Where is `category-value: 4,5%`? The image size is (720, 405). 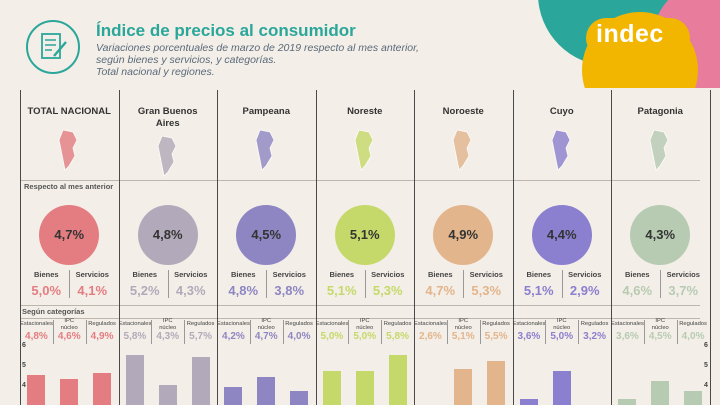
category-value: 4,5% is located at coordinates (660, 336).